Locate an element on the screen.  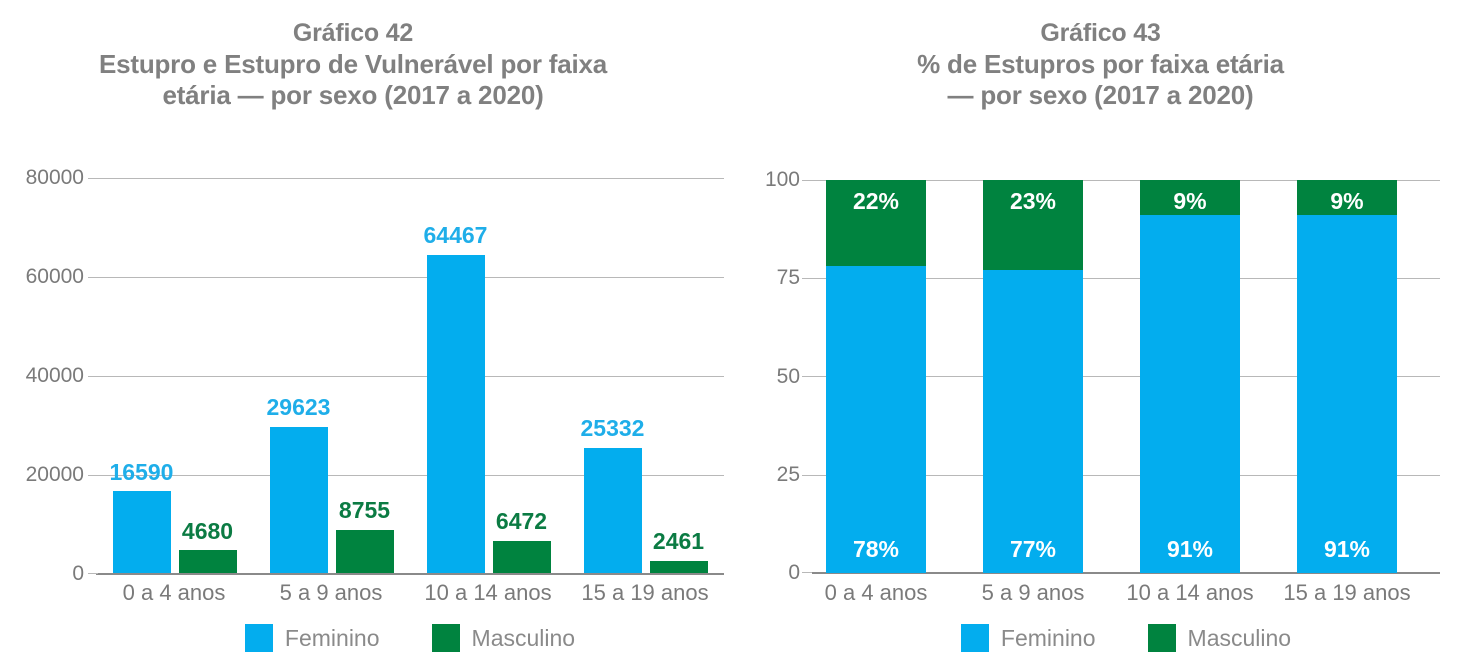
bar-slot-masculino: 8755 is located at coordinates (364, 375).